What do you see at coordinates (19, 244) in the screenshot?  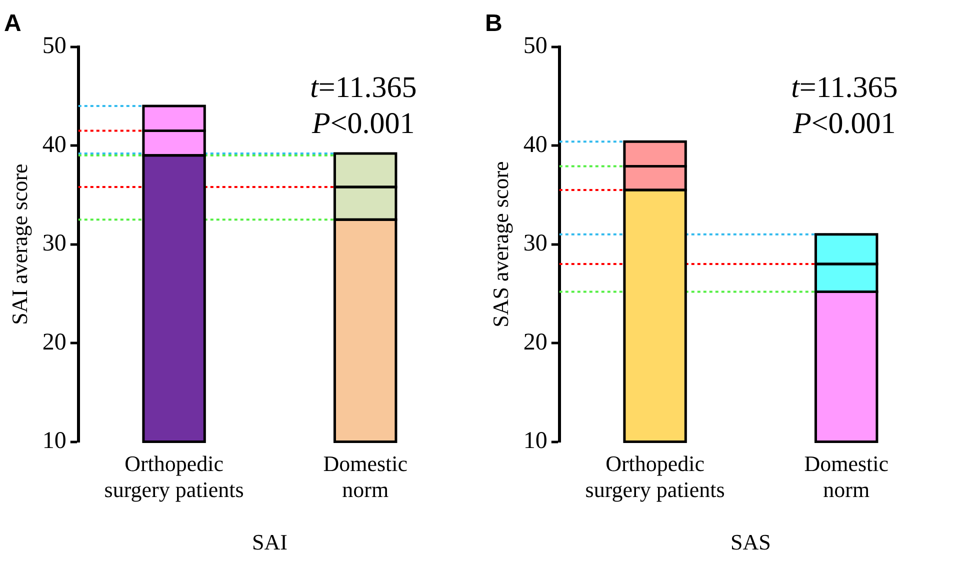 I see `y-axis-title: SAI average score` at bounding box center [19, 244].